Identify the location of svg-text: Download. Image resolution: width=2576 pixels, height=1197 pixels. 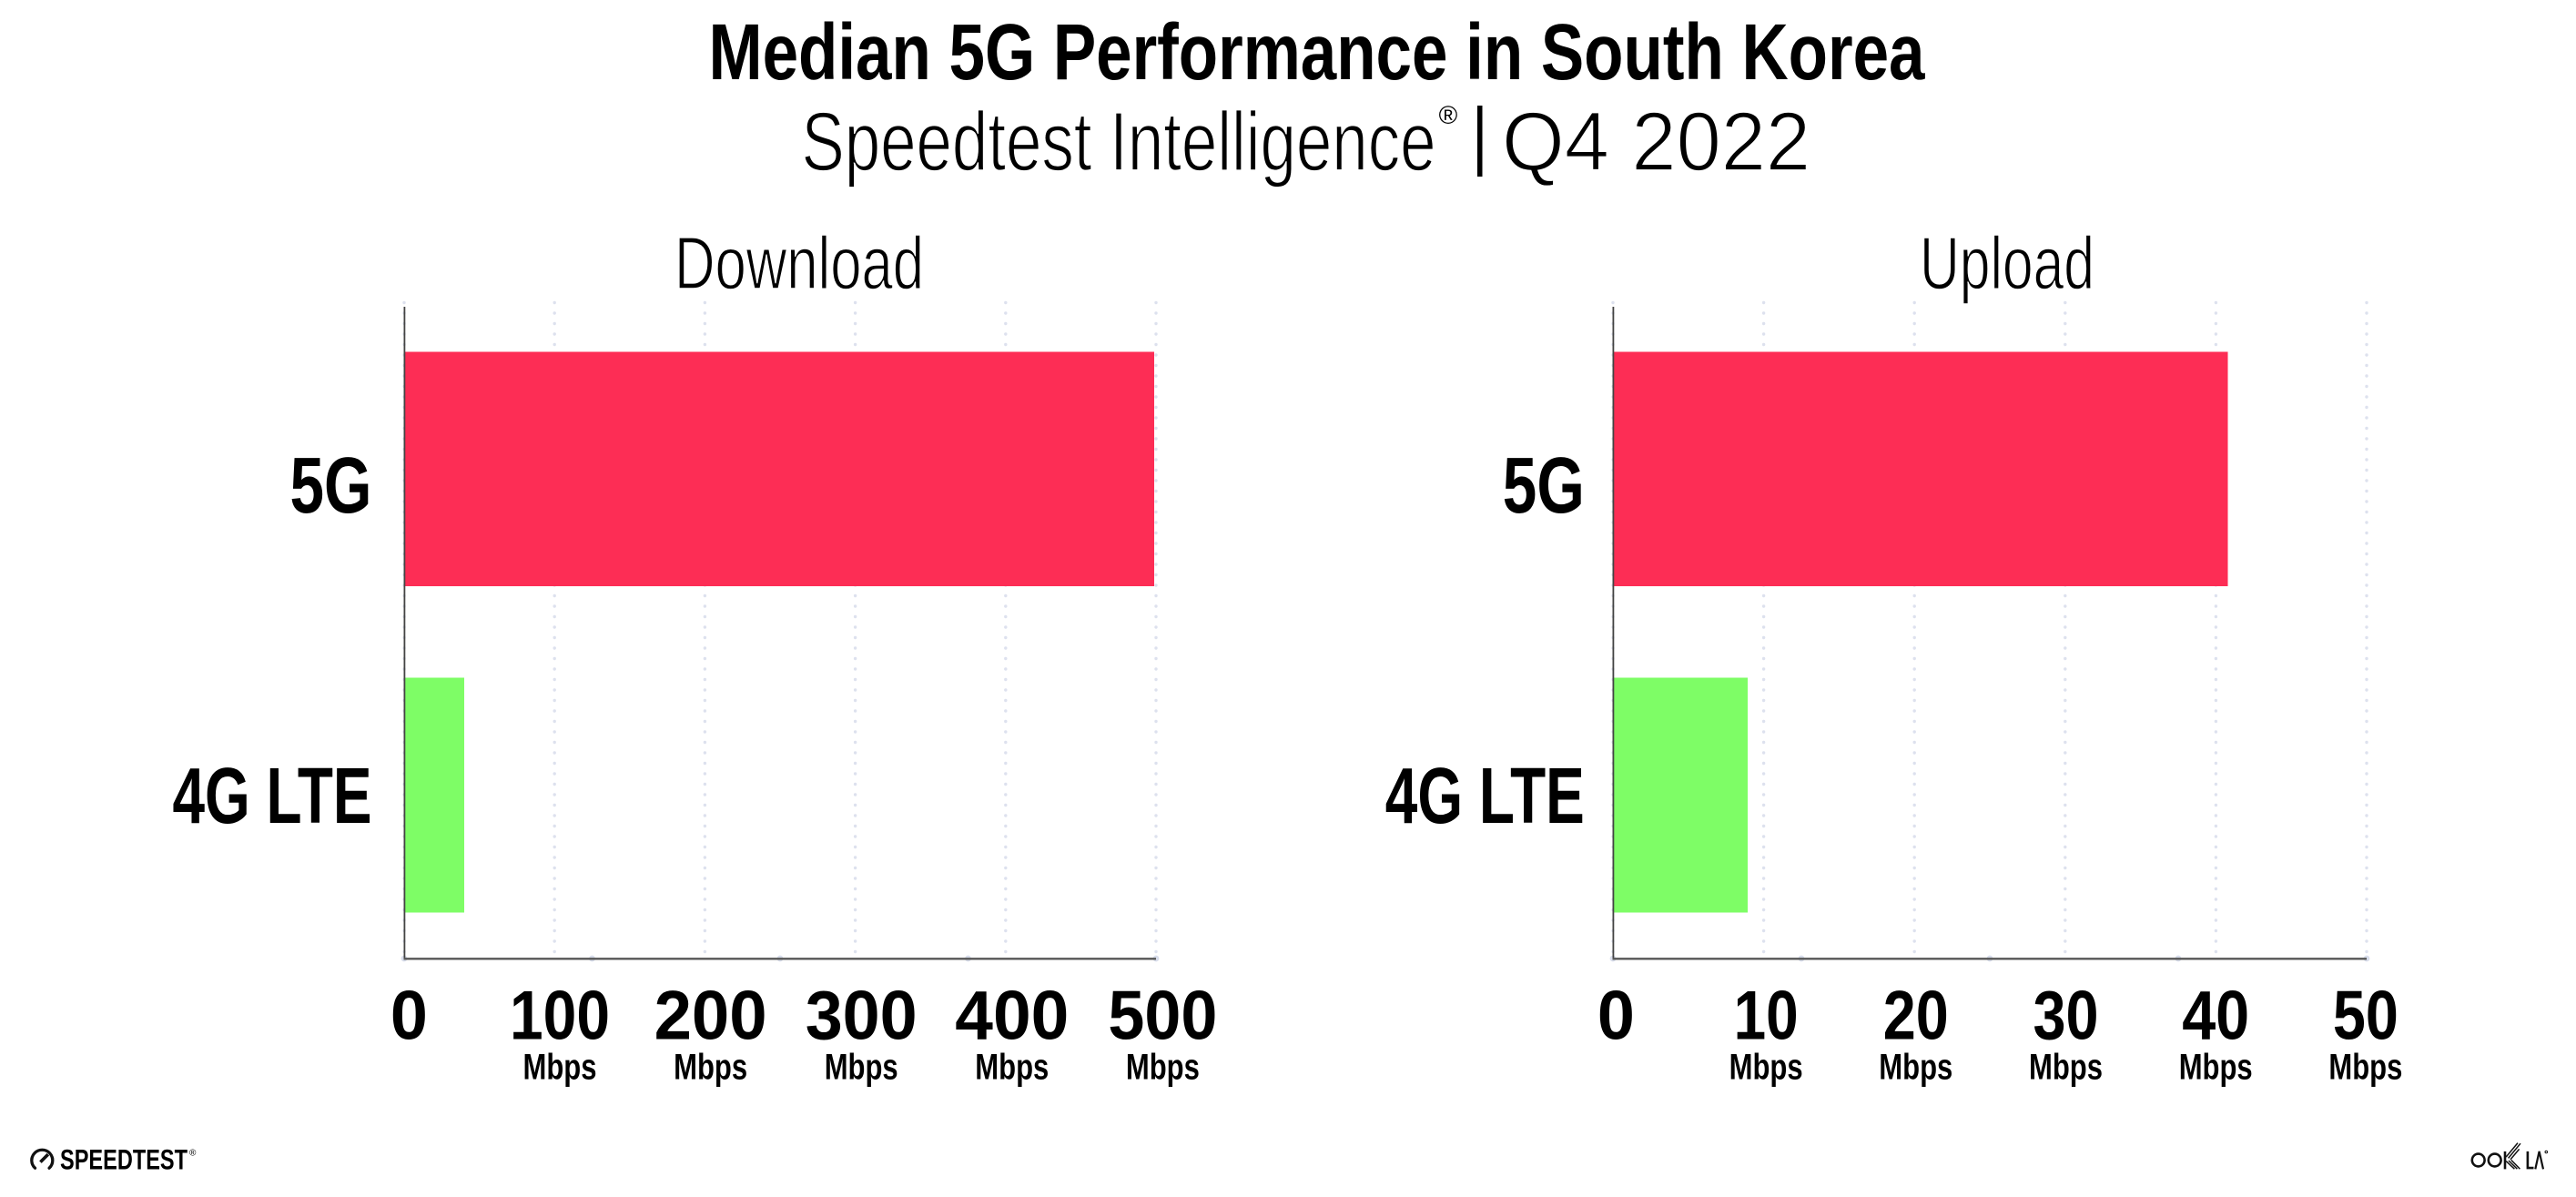
(799, 263).